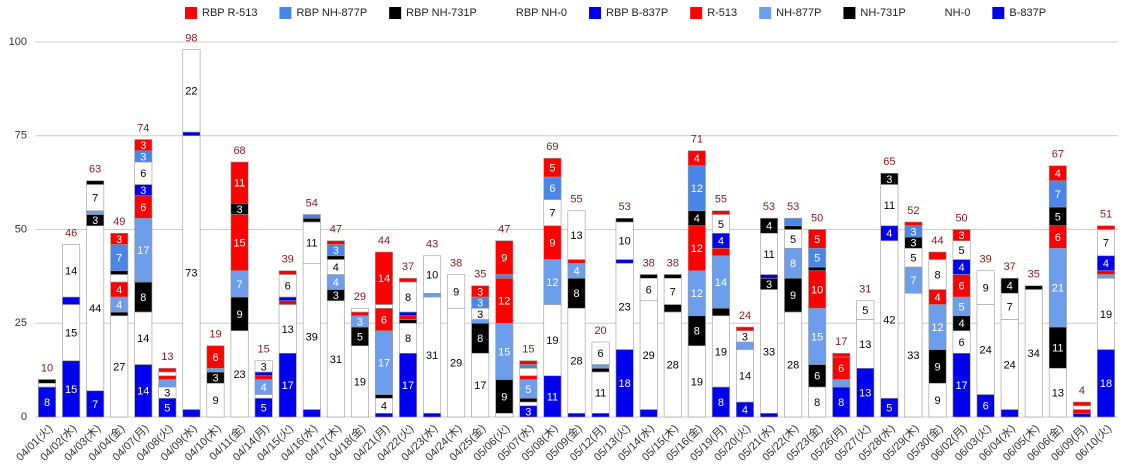 Image resolution: width=1125 pixels, height=468 pixels. What do you see at coordinates (1010, 365) in the screenshot?
I see `segment-label: 24` at bounding box center [1010, 365].